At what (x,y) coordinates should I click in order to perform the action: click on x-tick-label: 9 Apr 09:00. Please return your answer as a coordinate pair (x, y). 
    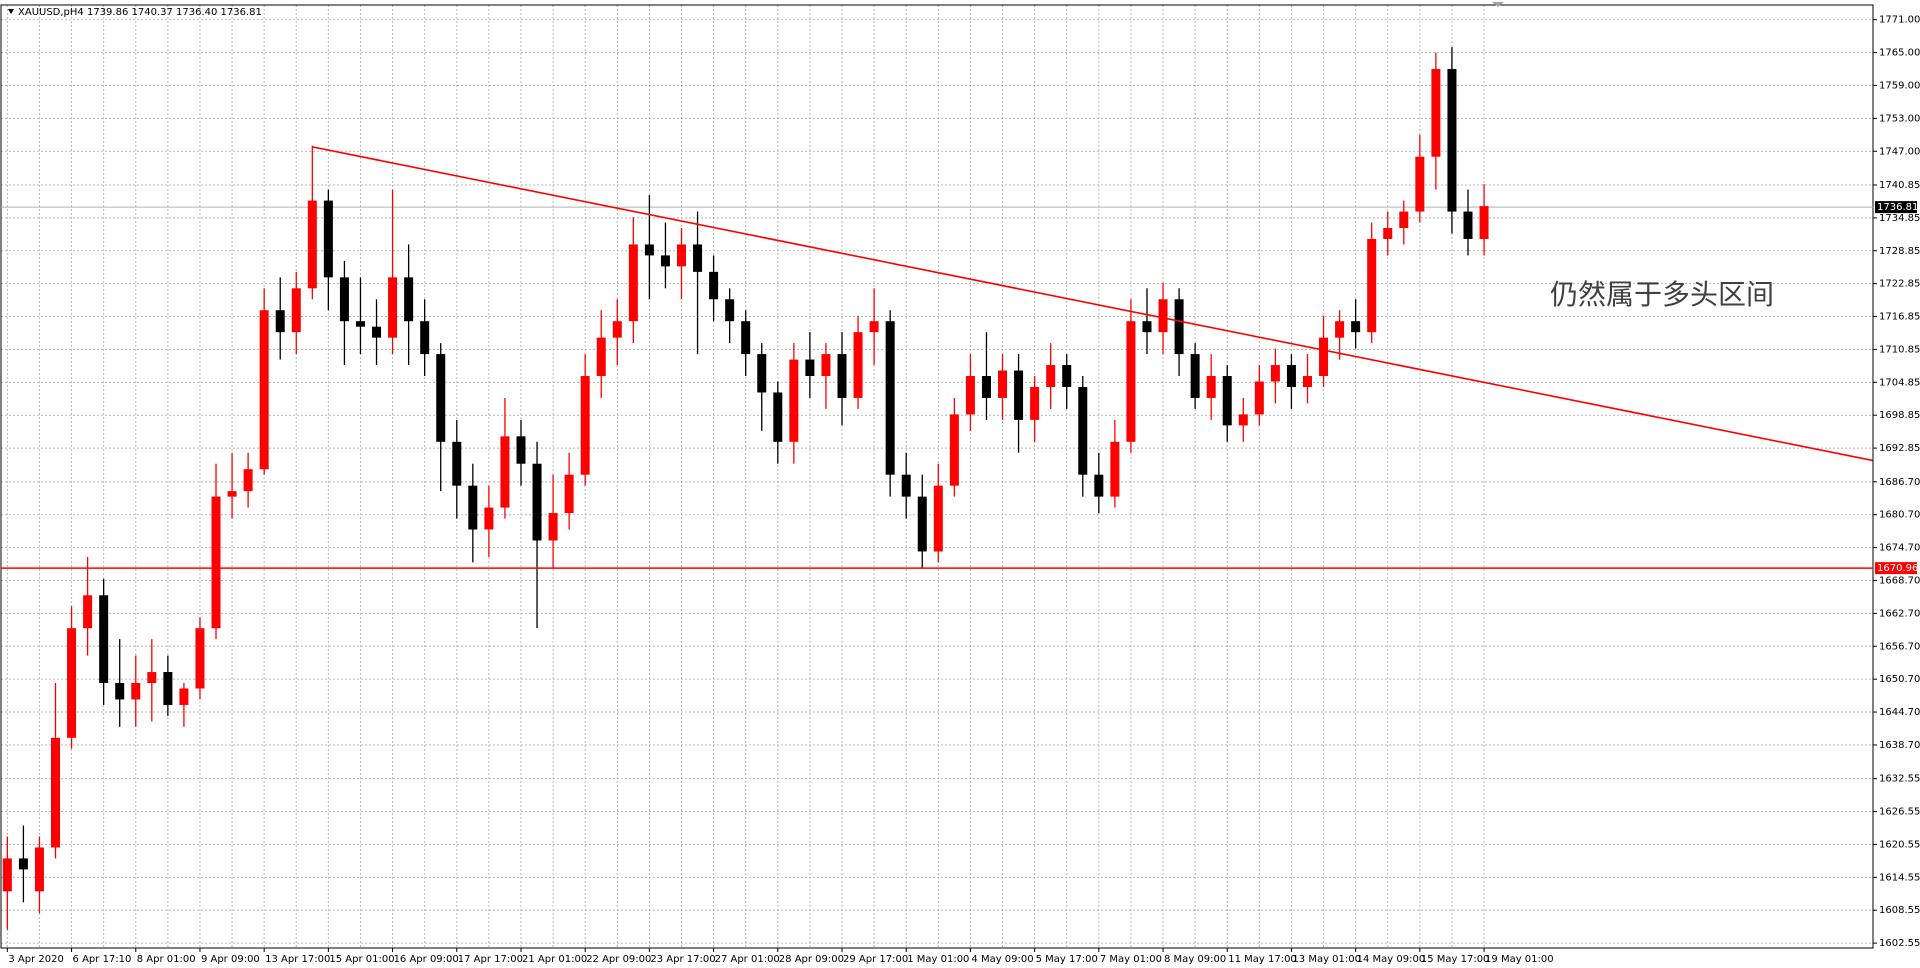
    Looking at the image, I should click on (230, 959).